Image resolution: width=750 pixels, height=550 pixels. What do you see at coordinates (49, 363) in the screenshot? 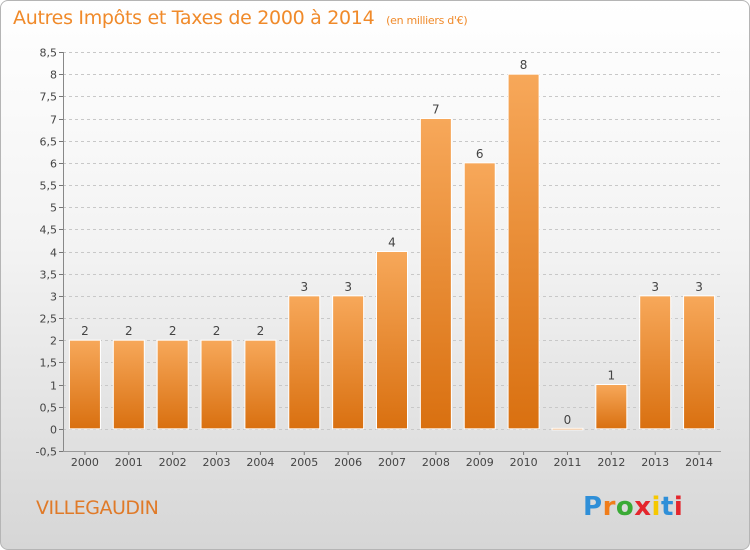
I see `y-tick-label: 1,5` at bounding box center [49, 363].